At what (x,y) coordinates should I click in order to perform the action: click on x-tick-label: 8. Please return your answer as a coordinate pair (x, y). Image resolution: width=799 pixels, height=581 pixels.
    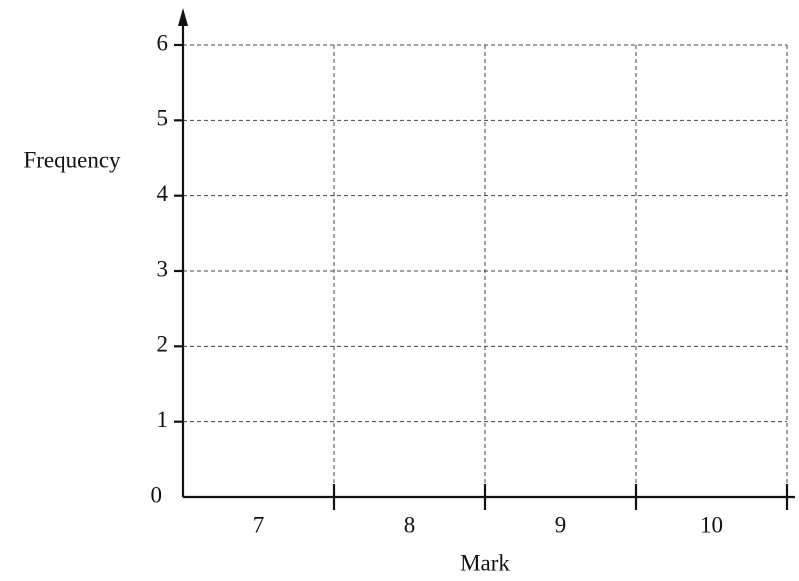
    Looking at the image, I should click on (410, 524).